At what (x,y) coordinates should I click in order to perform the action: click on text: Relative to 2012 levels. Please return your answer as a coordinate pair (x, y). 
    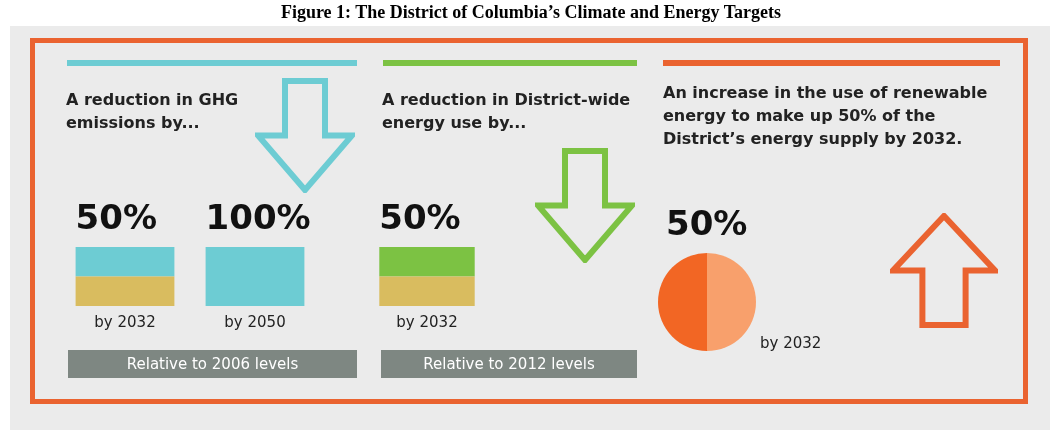
    Looking at the image, I should click on (509, 364).